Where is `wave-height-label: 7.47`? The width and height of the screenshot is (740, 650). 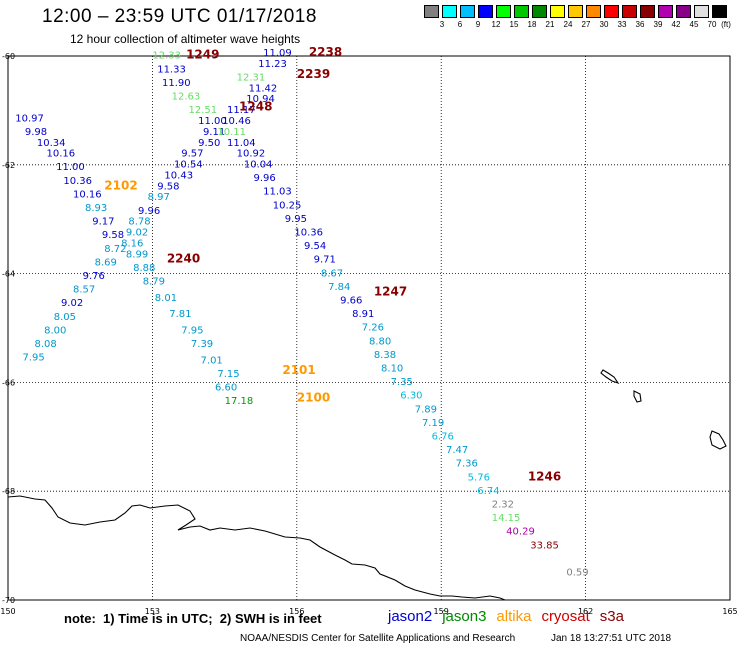 wave-height-label: 7.47 is located at coordinates (457, 450).